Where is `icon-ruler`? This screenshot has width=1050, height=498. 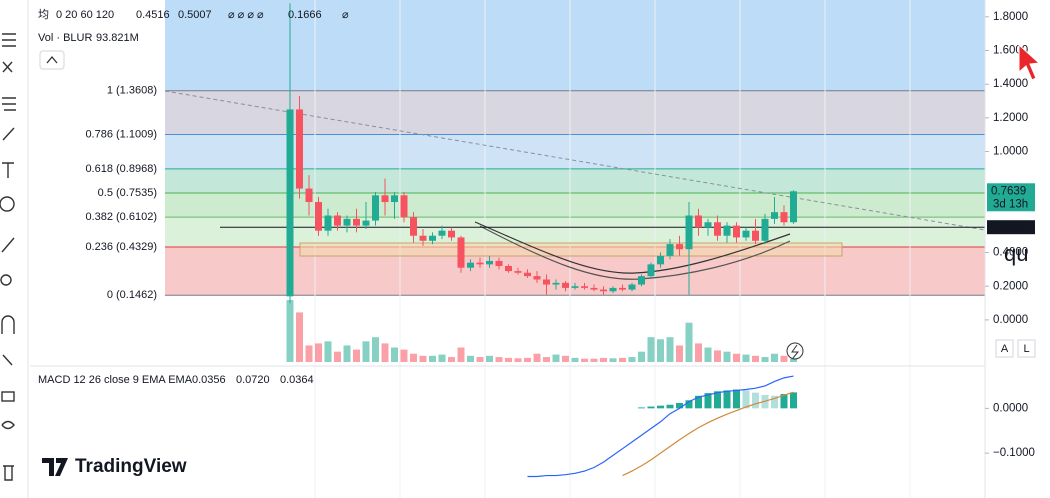 icon-ruler is located at coordinates (8, 245).